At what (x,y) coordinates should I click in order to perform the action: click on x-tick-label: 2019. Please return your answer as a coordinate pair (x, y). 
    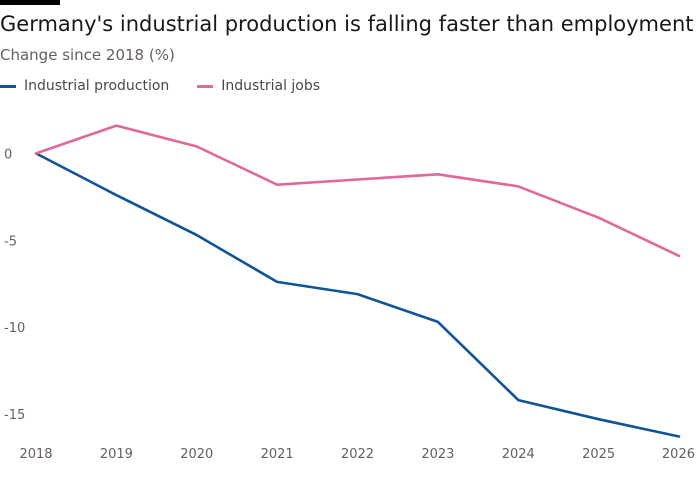
    Looking at the image, I should click on (116, 454).